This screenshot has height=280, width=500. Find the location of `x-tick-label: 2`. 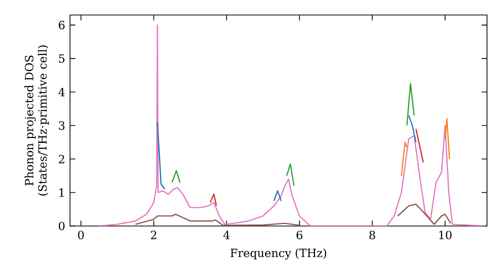

x-tick-label: 2 is located at coordinates (153, 235).